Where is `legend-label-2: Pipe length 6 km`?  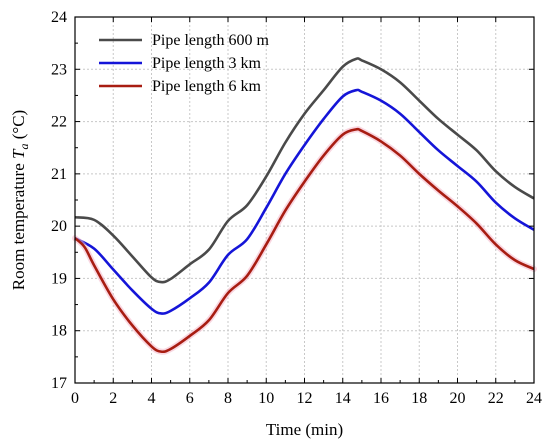
legend-label-2: Pipe length 6 km is located at coordinates (206, 86).